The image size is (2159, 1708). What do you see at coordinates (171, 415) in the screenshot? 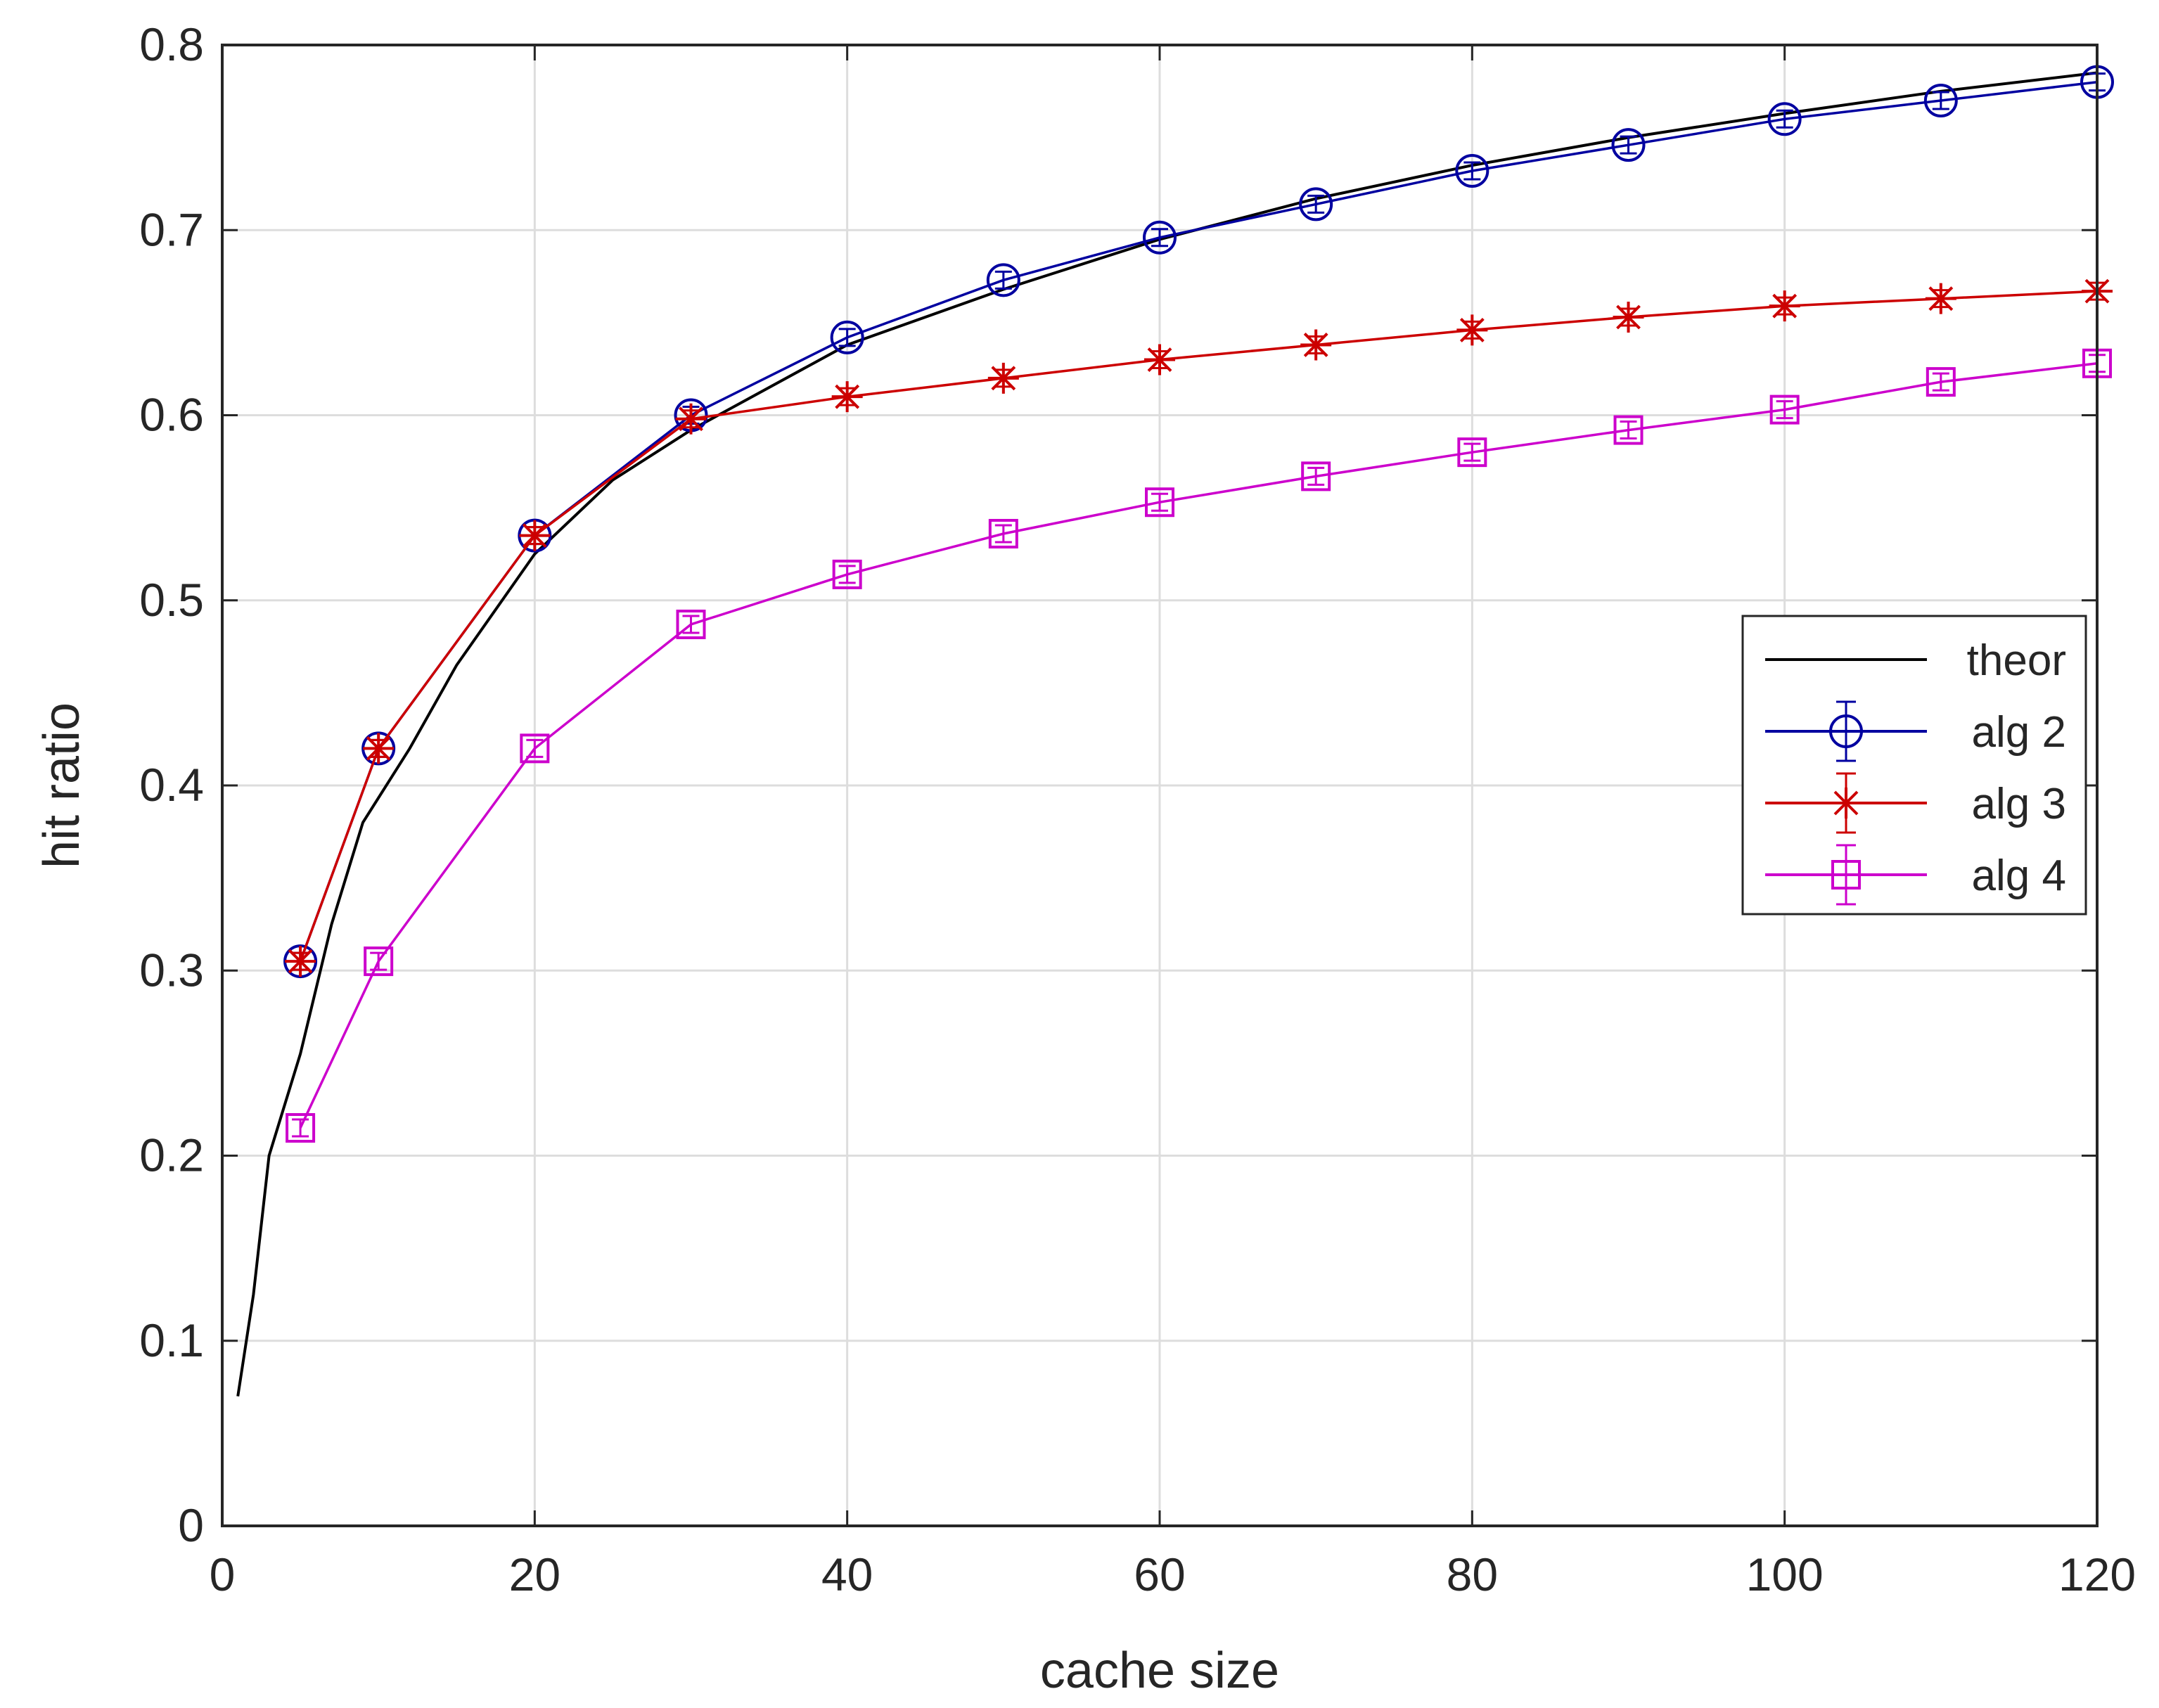
I see `y-tick-label: 0.6` at bounding box center [171, 415].